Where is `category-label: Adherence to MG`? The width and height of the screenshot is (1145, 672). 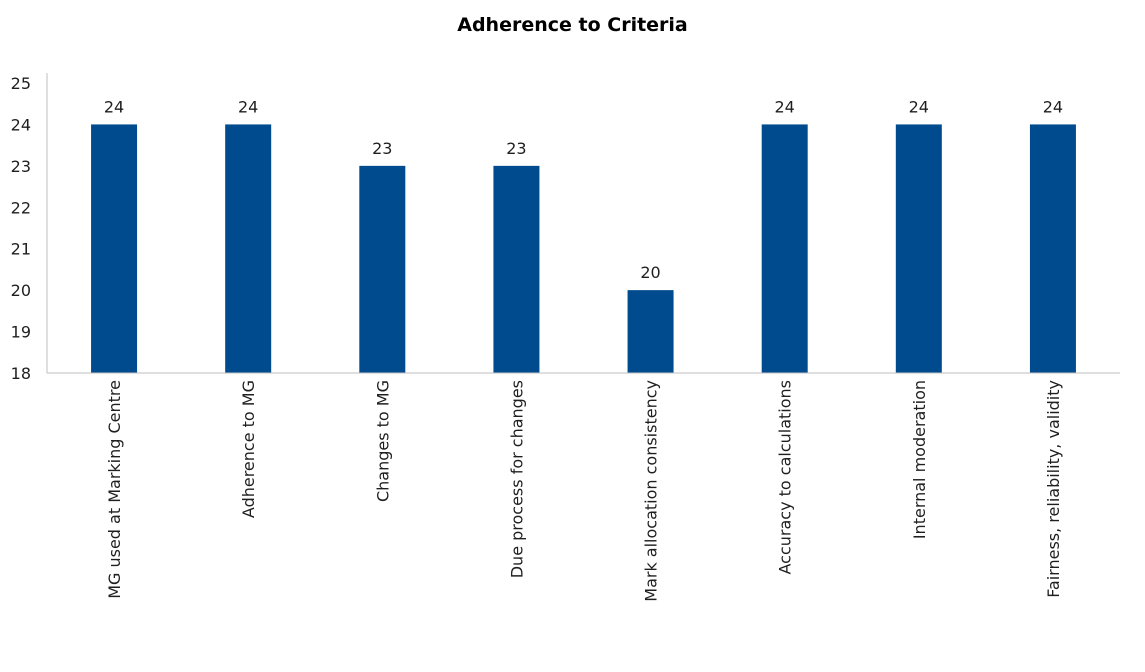
category-label: Adherence to MG is located at coordinates (248, 449).